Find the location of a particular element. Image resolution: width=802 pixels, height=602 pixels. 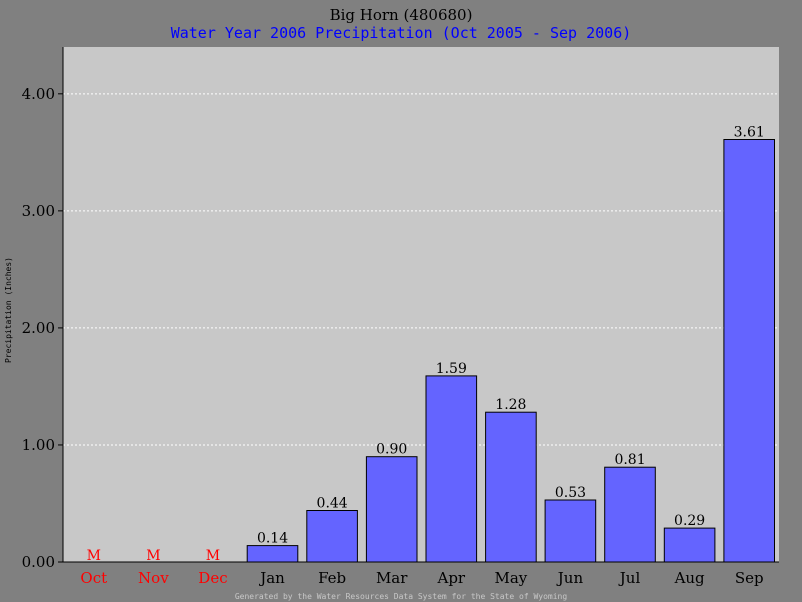

x-tick-label: Jan is located at coordinates (271, 578).